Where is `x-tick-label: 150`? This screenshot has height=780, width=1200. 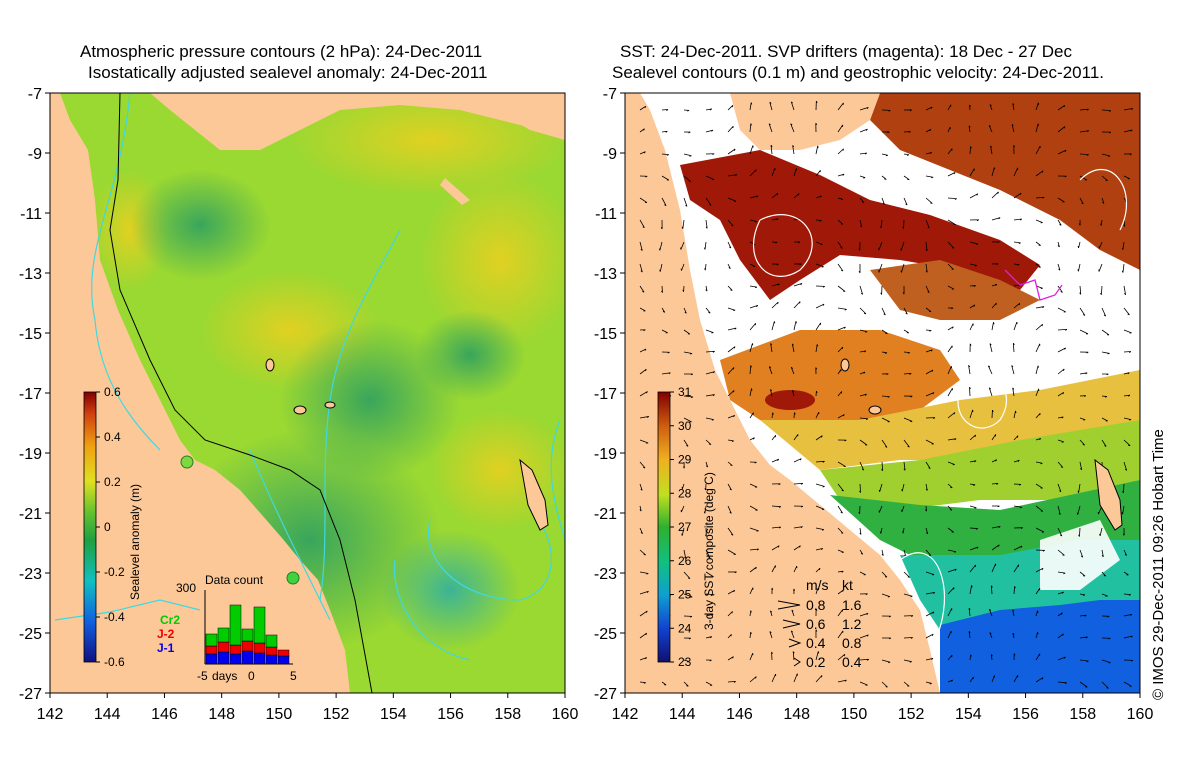
x-tick-label: 150 is located at coordinates (279, 714).